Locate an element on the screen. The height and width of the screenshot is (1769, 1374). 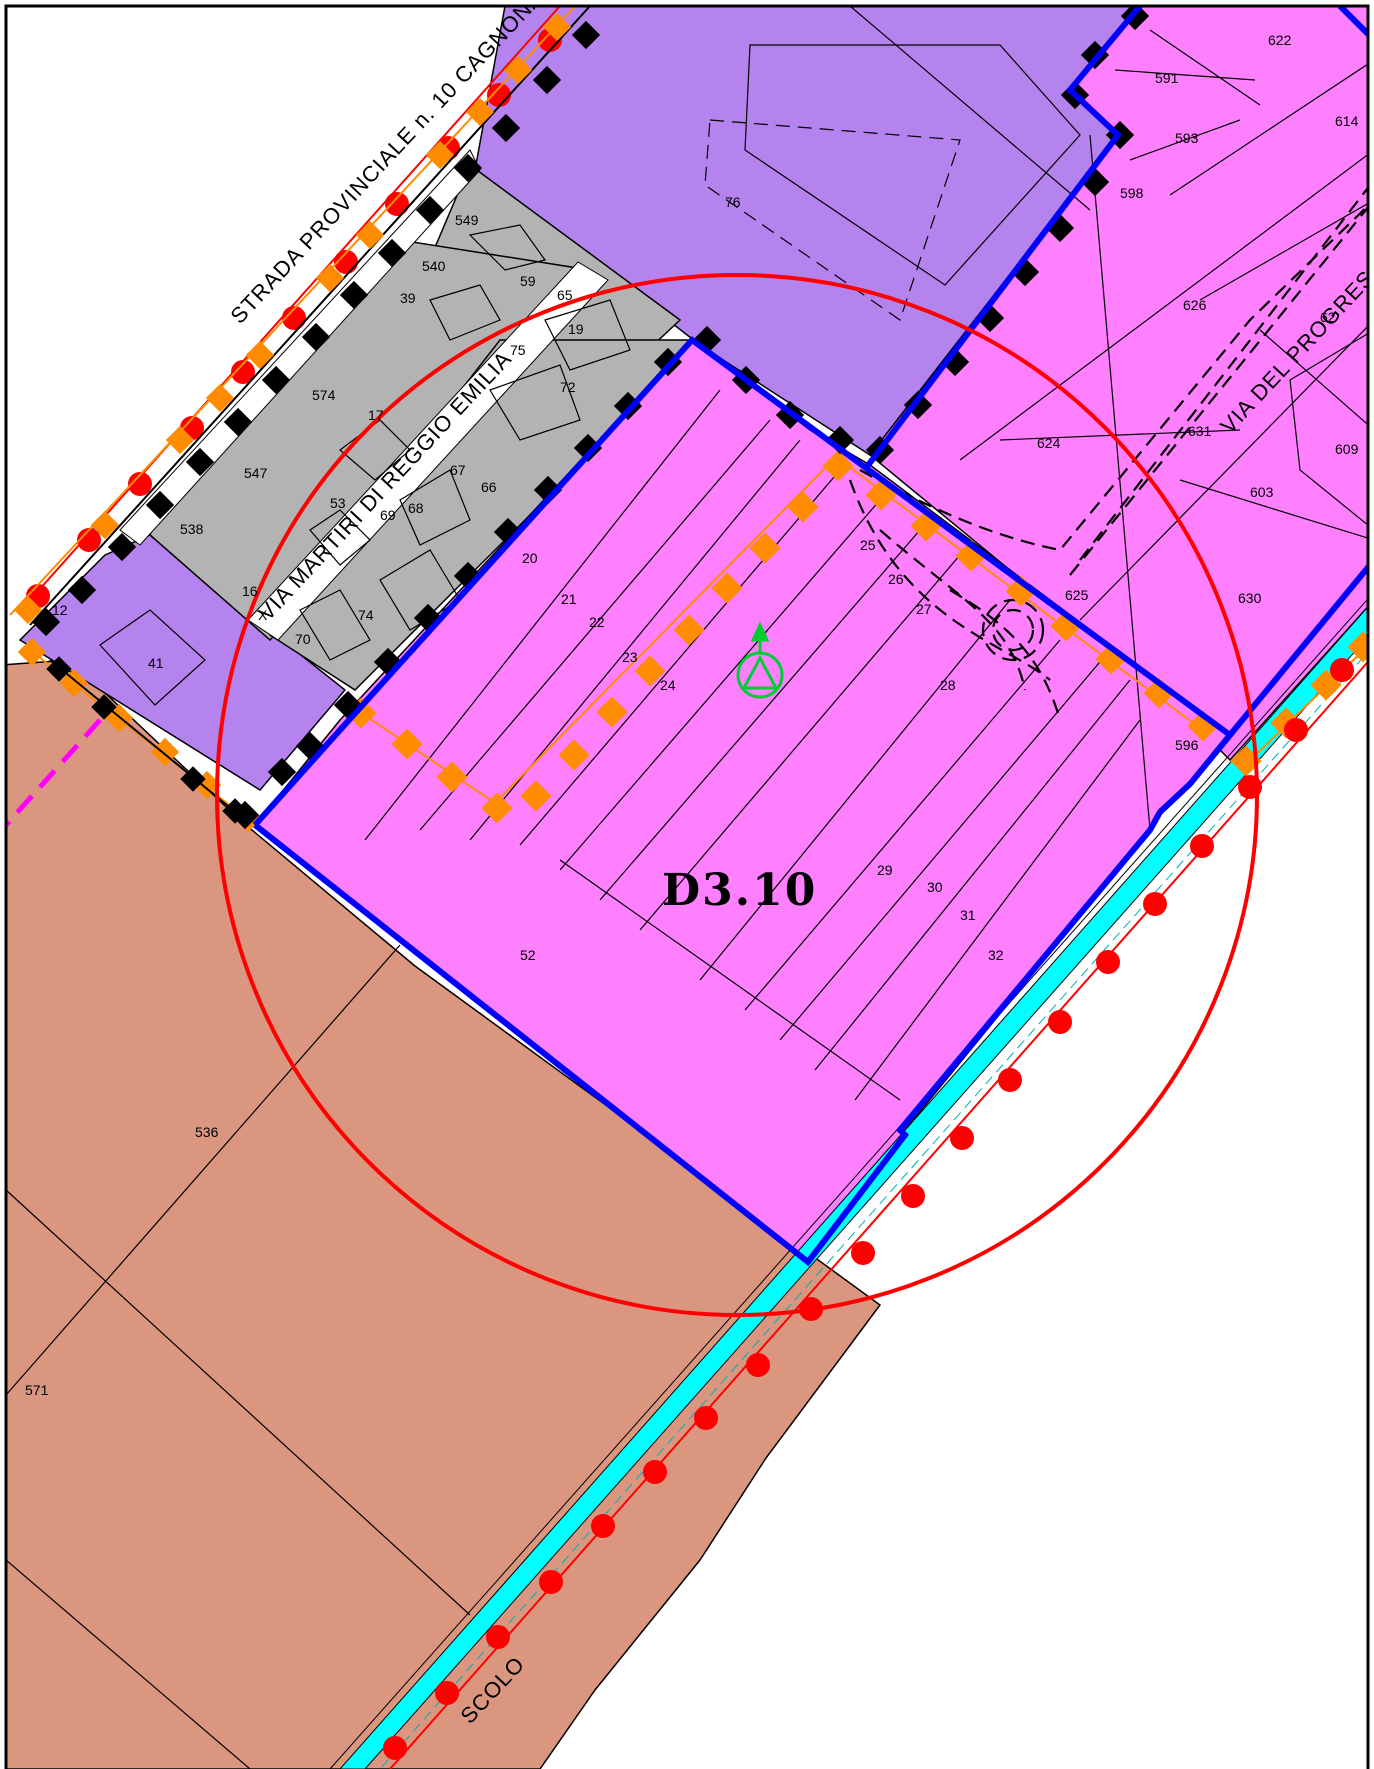
zone-boundary-corner is located at coordinates (1352, 22).